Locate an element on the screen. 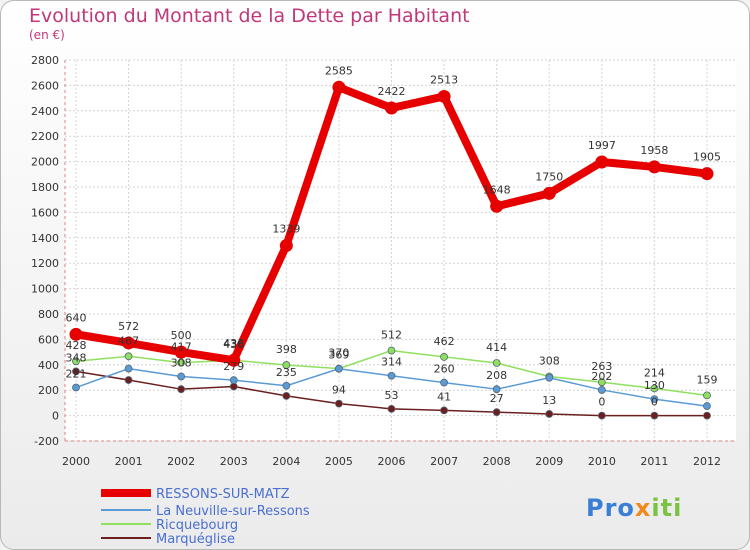  y-tick-label: 800 is located at coordinates (48, 314).